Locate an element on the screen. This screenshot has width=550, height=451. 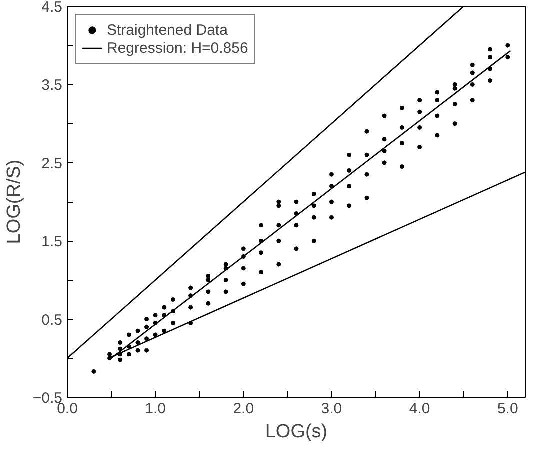
x-tick-label: 3.0 is located at coordinates (331, 409).